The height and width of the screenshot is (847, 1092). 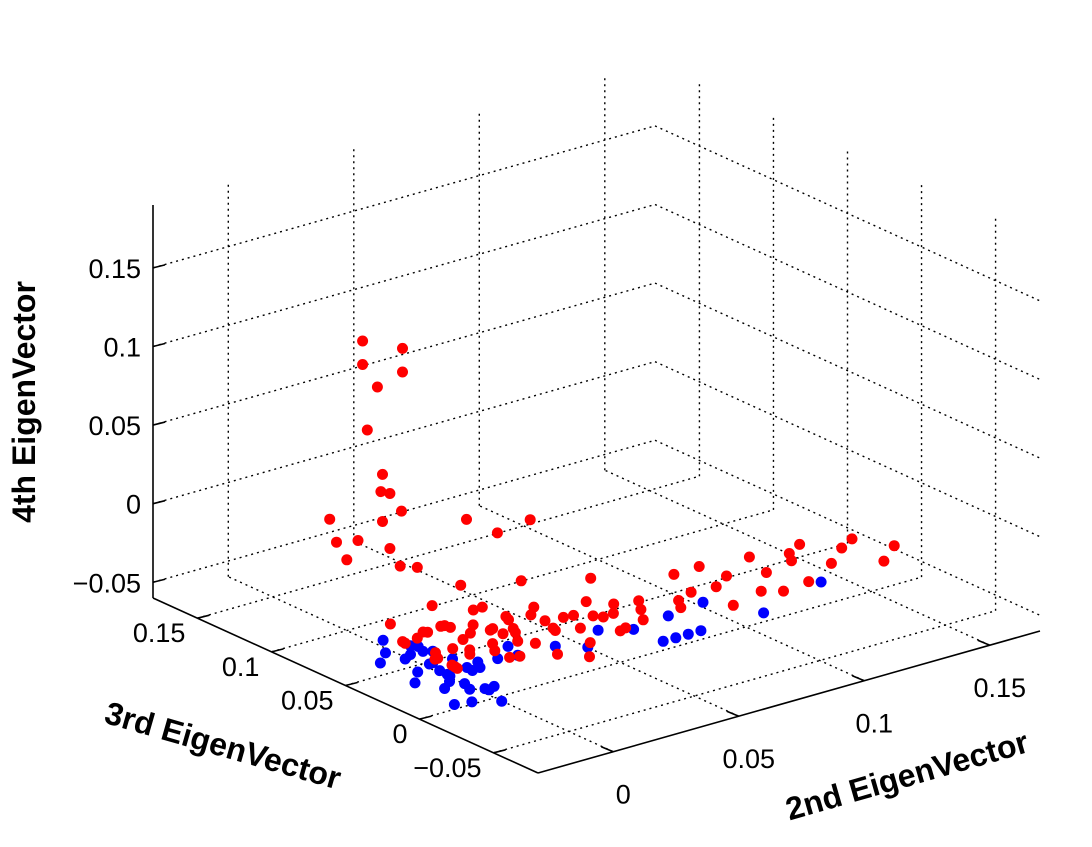 What do you see at coordinates (400, 734) in the screenshot?
I see `y-tick-label: 0` at bounding box center [400, 734].